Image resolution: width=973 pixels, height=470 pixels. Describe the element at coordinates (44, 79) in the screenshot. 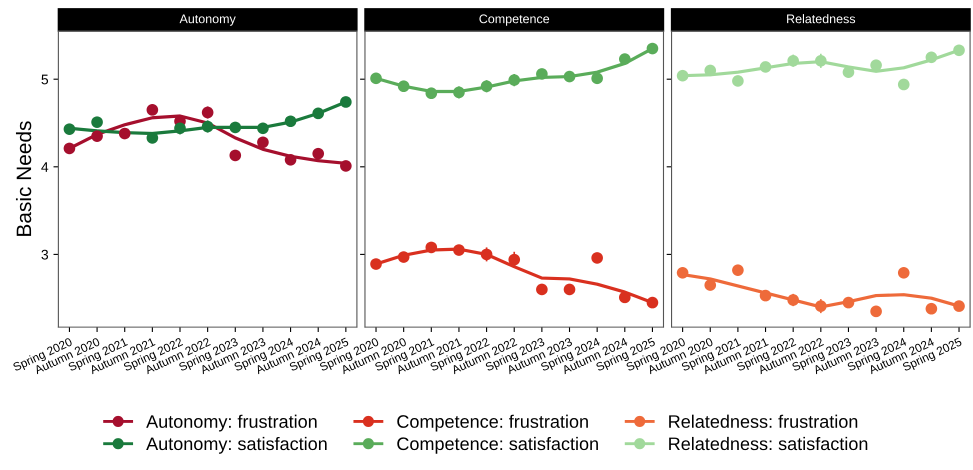

I see `y-tick-label: 5` at that location.